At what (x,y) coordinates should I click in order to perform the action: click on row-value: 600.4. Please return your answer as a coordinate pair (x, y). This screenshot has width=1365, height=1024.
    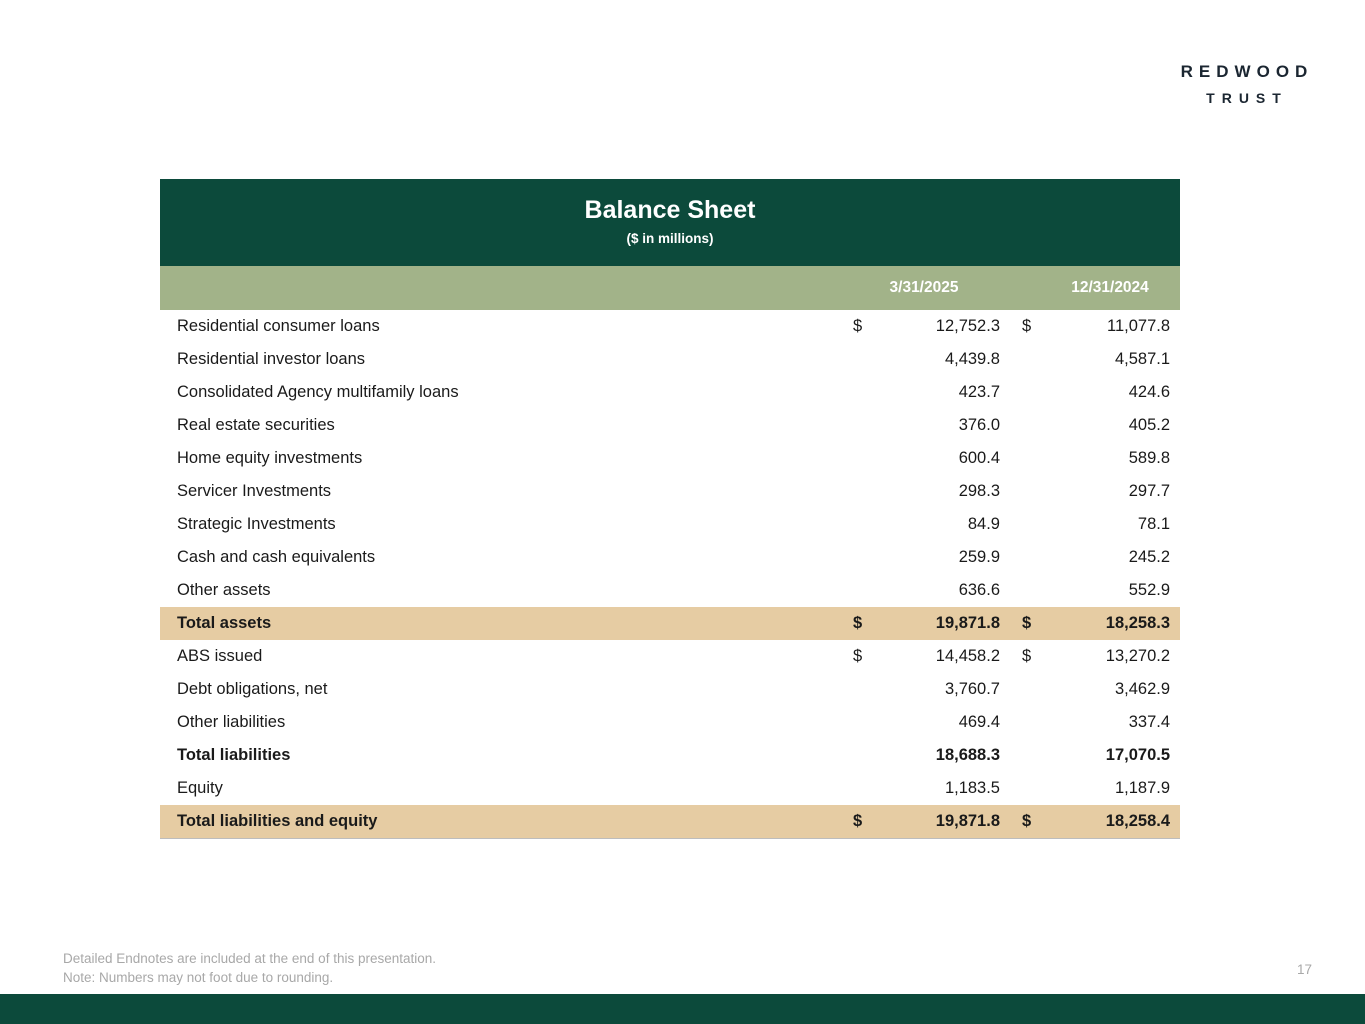
    Looking at the image, I should click on (979, 458).